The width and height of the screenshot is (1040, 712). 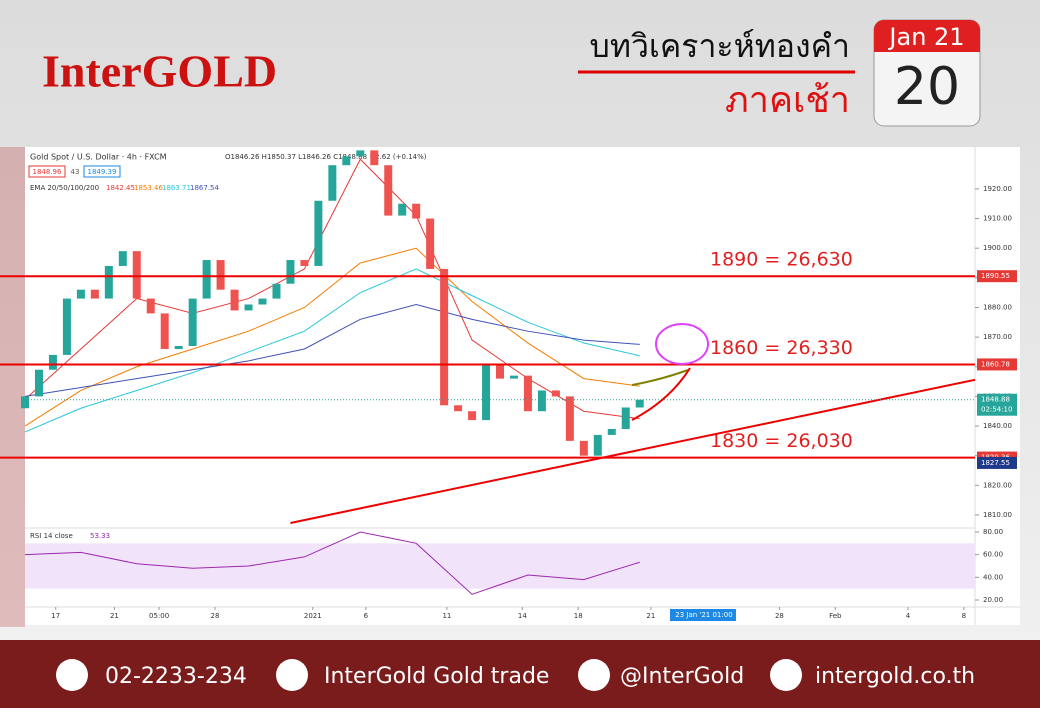 I want to click on calendar-day: 20, so click(x=927, y=87).